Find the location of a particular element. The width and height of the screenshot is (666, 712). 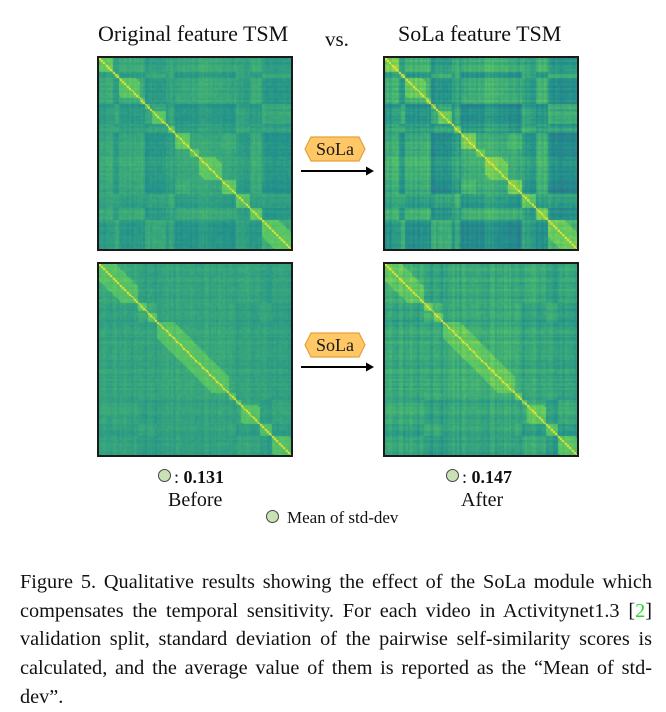

title-original-tsm: Original feature TSM is located at coordinates (193, 33).